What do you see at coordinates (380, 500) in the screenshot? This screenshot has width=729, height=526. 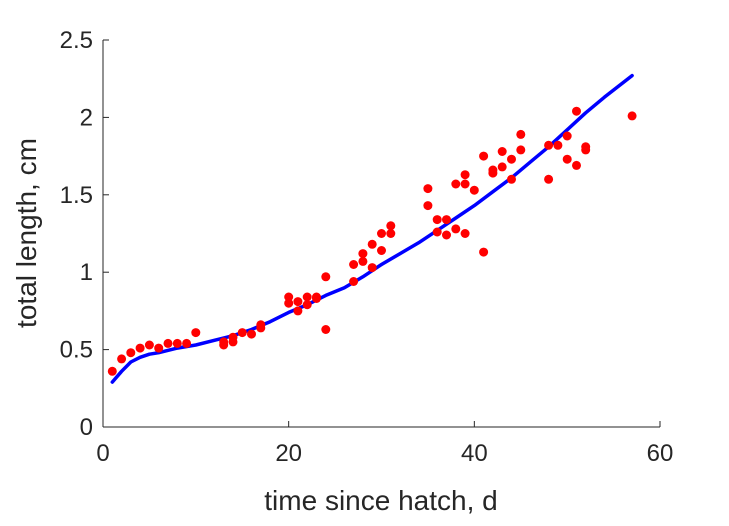 I see `x-axis-label: time since hatch, d` at bounding box center [380, 500].